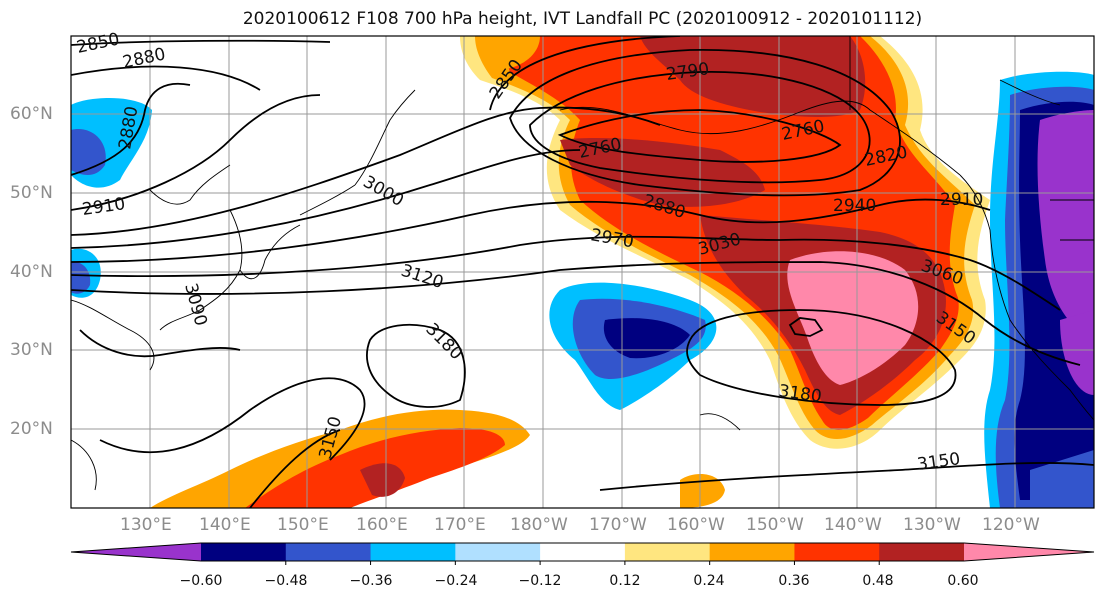  I want to click on contour-label: 3150, so click(939, 462).